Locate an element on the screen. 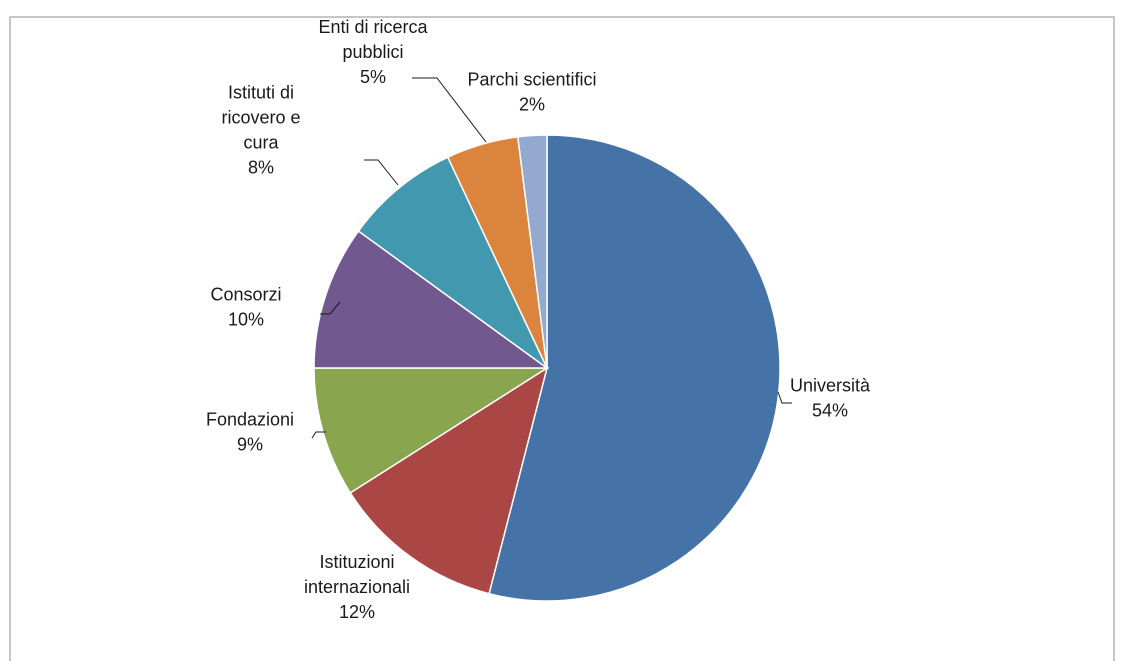 The width and height of the screenshot is (1131, 661). data-label: Enti di ricerca pubblici 5% is located at coordinates (373, 52).